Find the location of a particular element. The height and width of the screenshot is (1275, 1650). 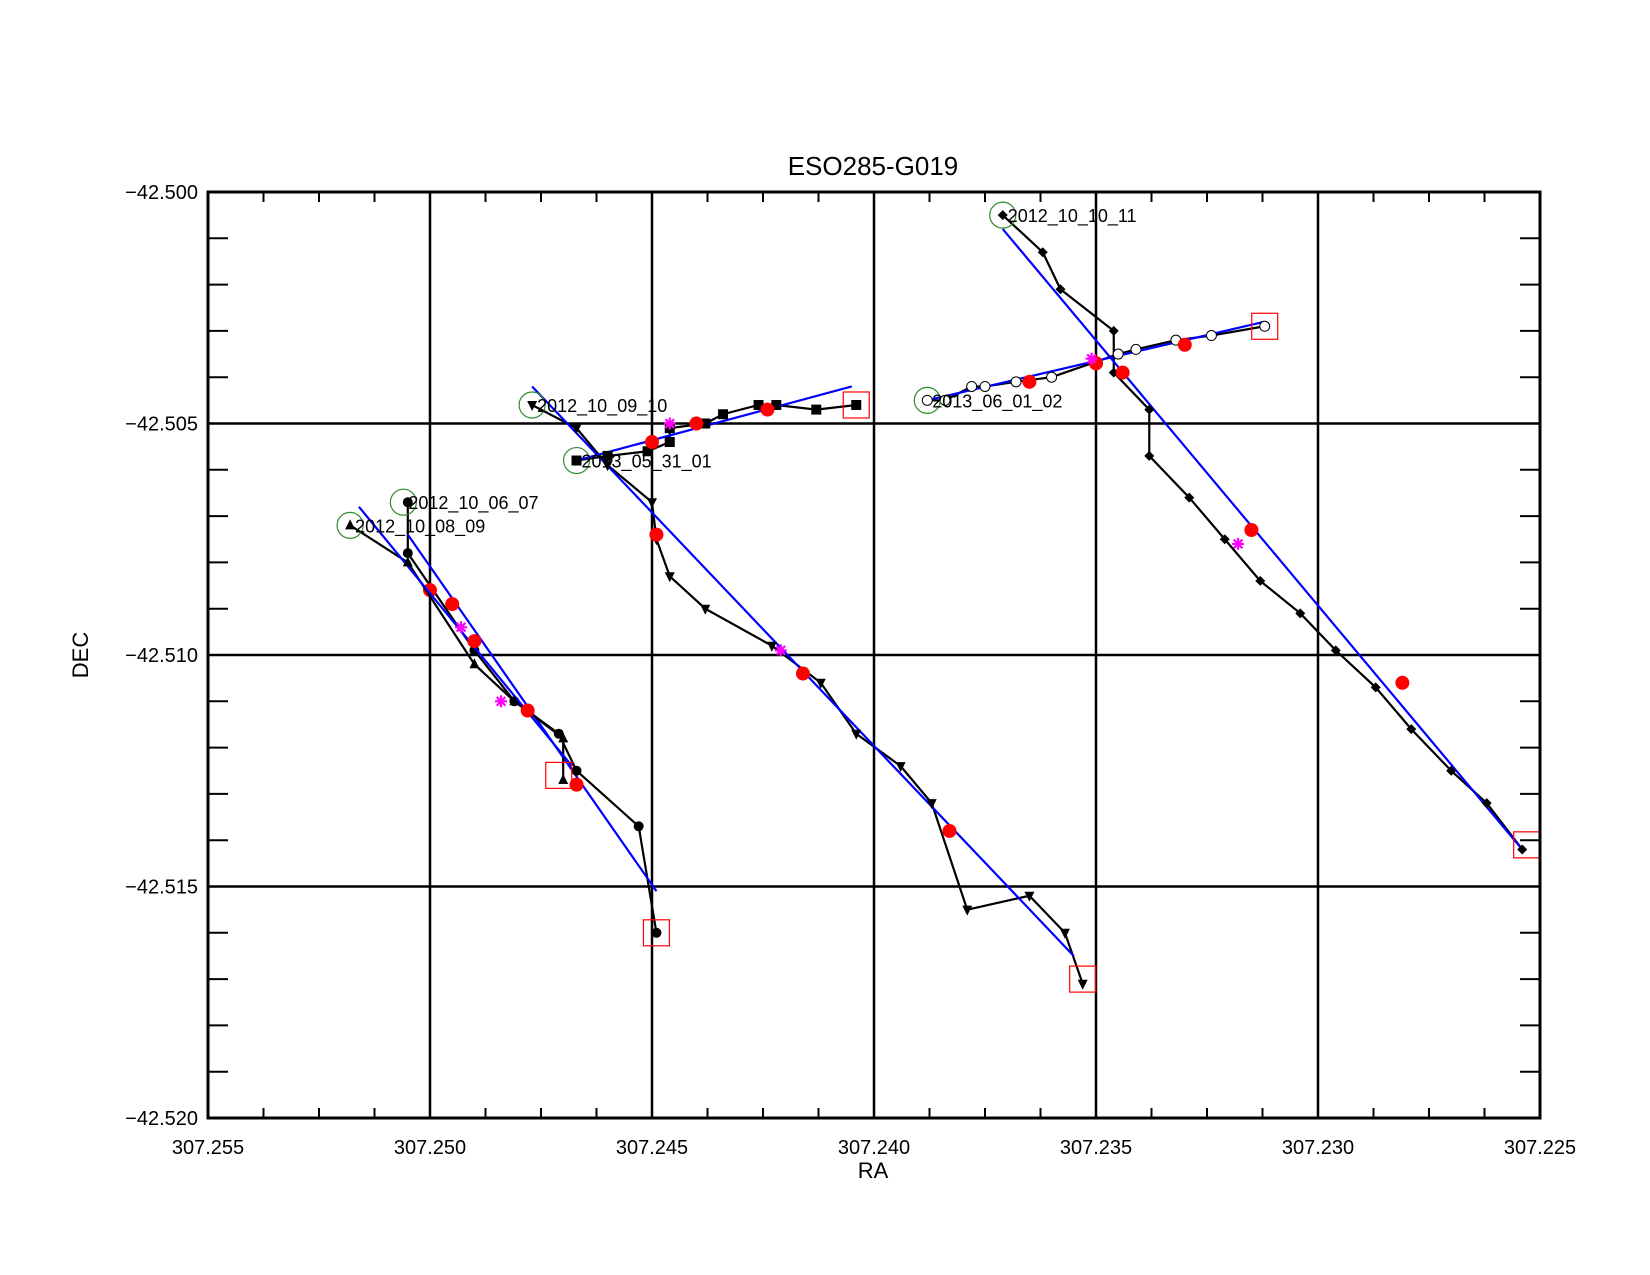

y-tick-label: −42.515 is located at coordinates (161, 888).